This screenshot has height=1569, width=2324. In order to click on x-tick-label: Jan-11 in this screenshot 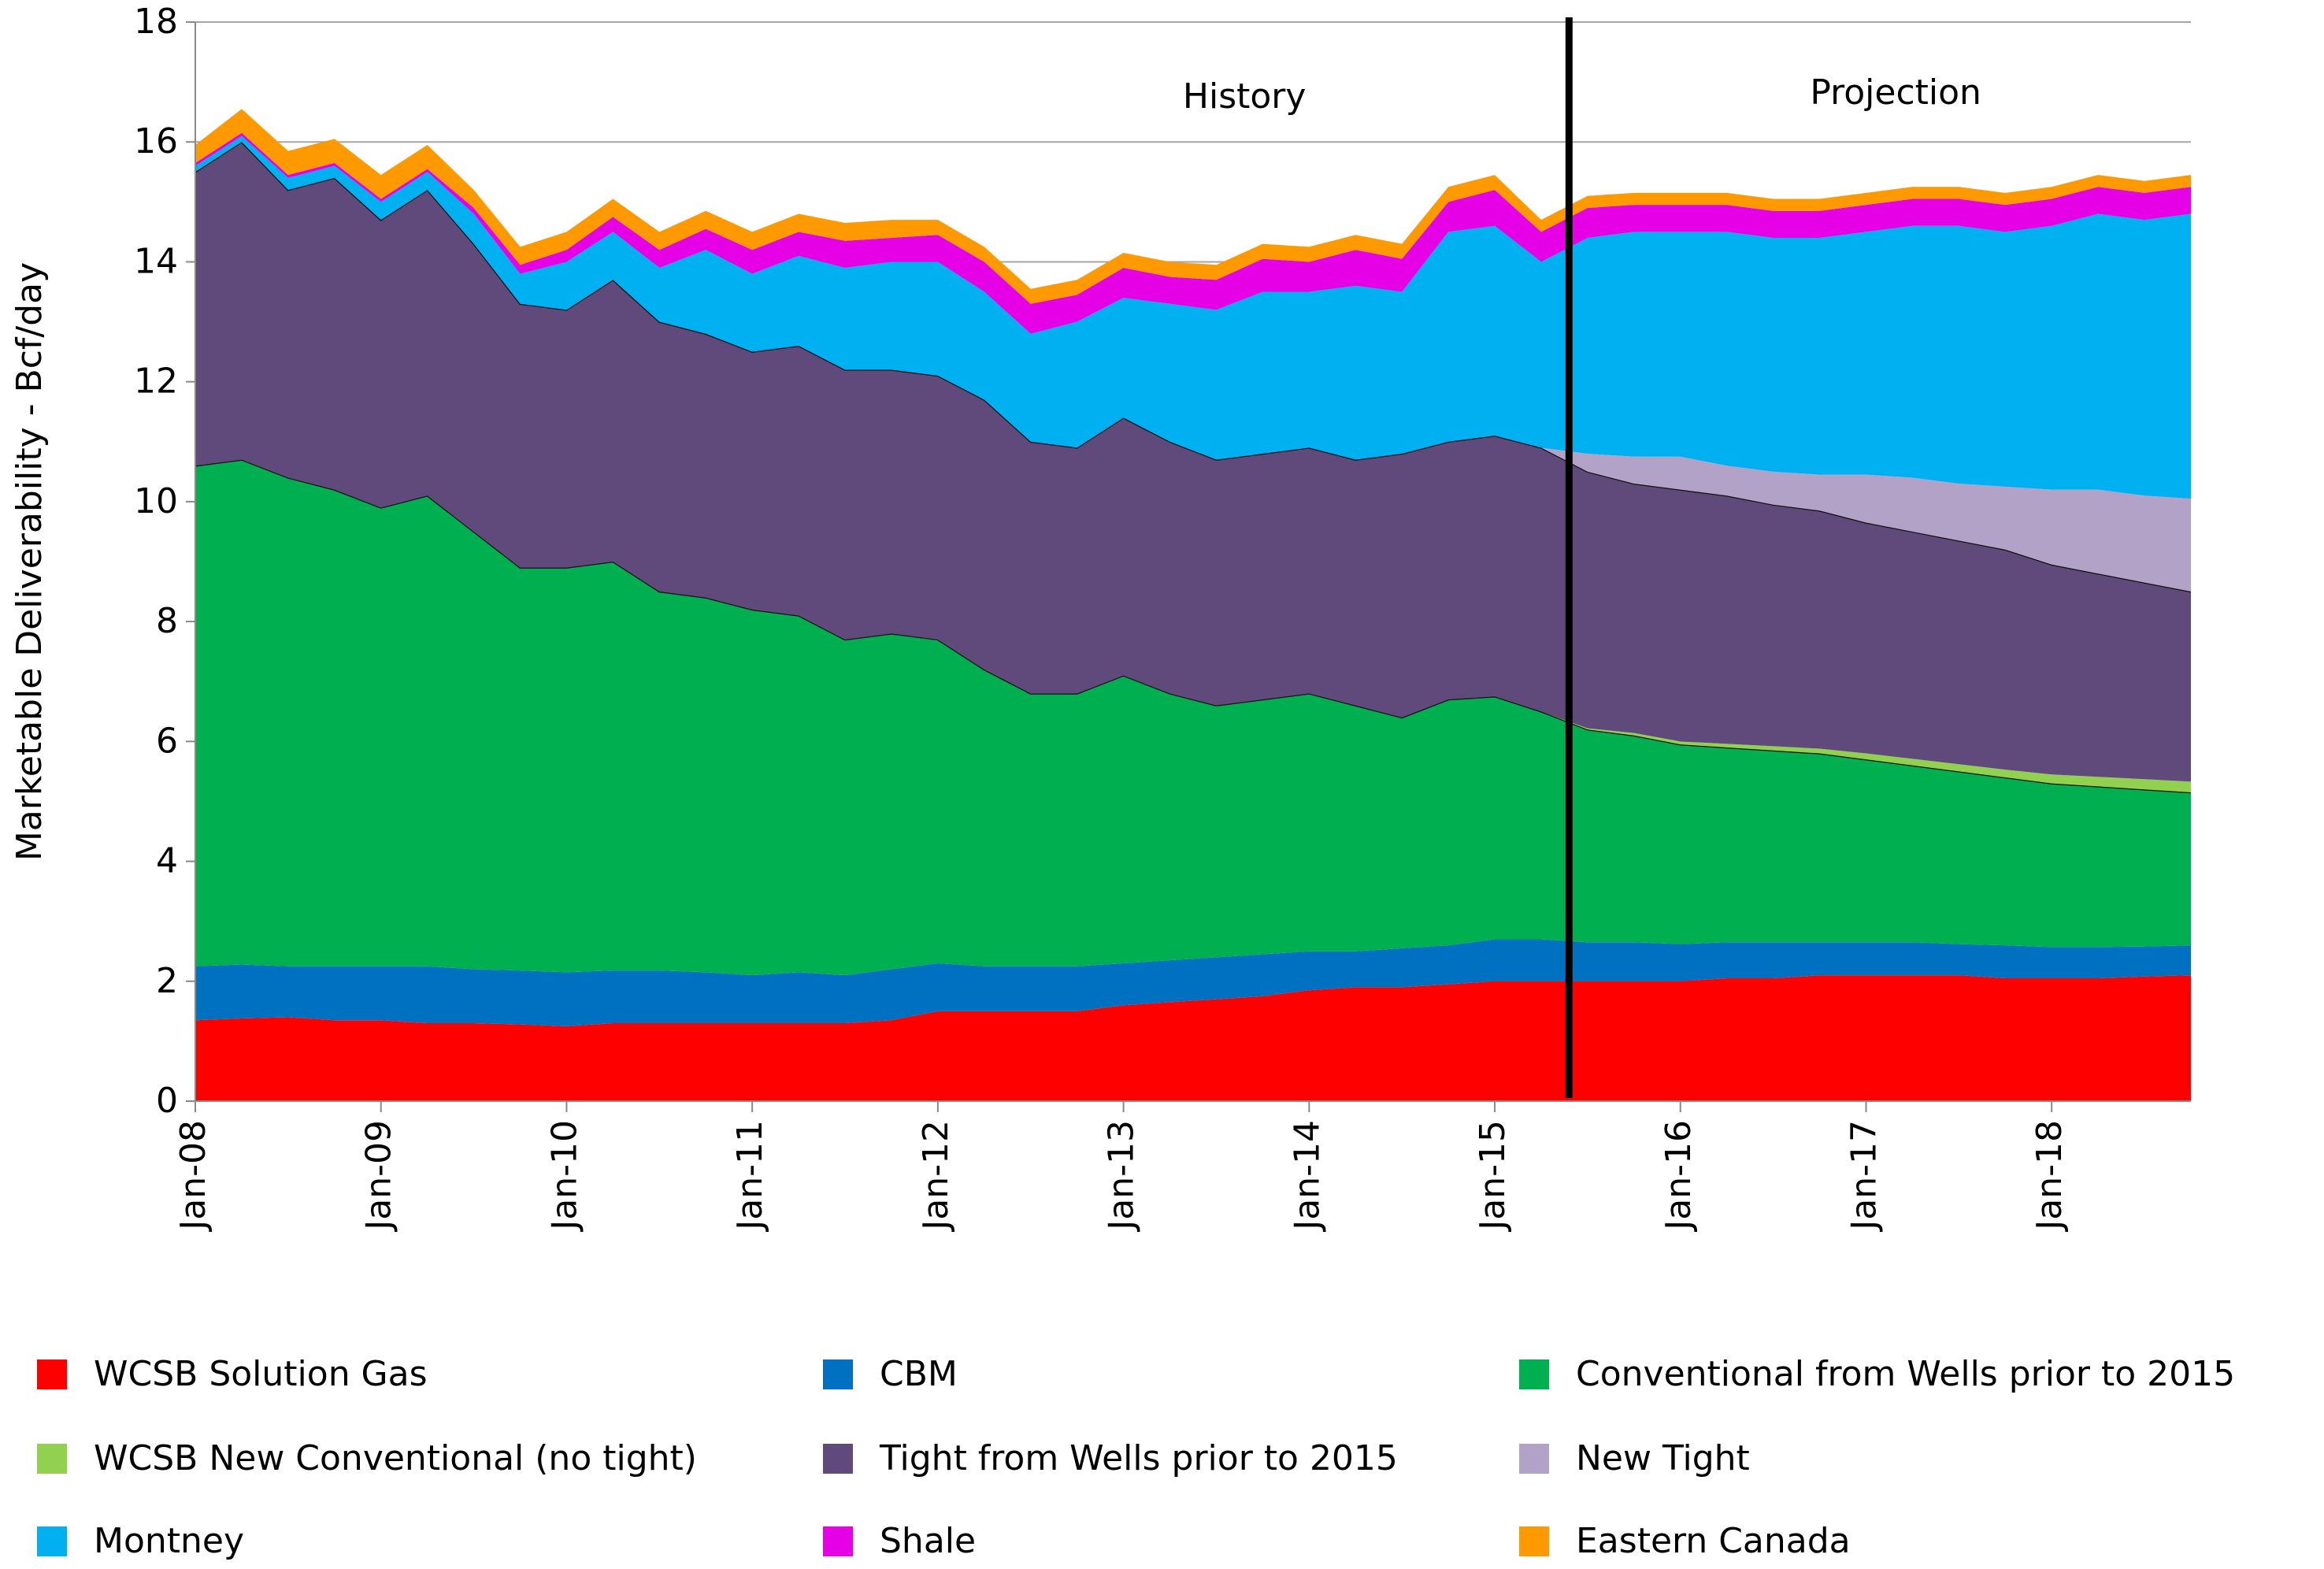, I will do `click(750, 1176)`.